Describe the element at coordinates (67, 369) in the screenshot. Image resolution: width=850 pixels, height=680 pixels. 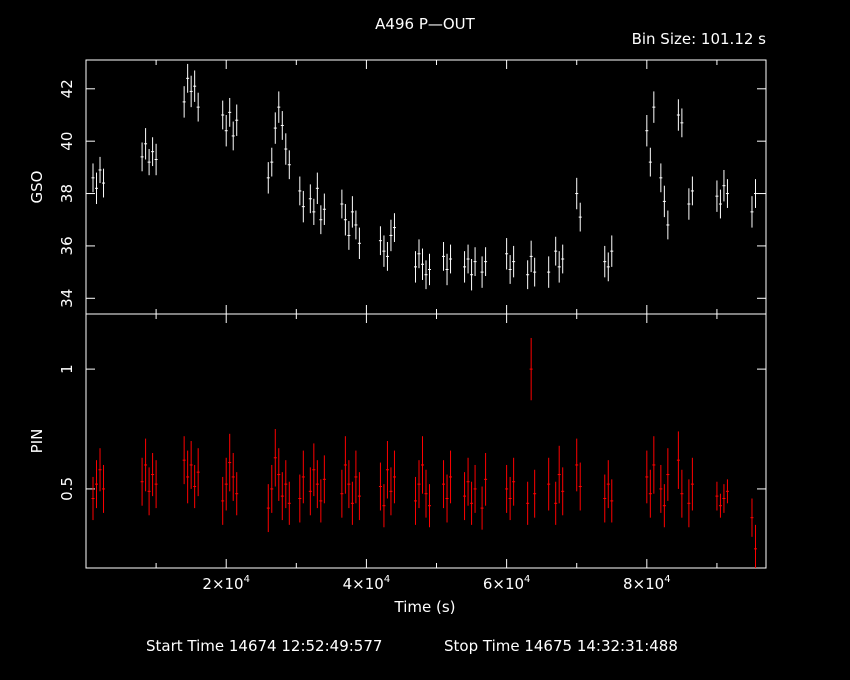
I see `pin-ytick-label: 1` at that location.